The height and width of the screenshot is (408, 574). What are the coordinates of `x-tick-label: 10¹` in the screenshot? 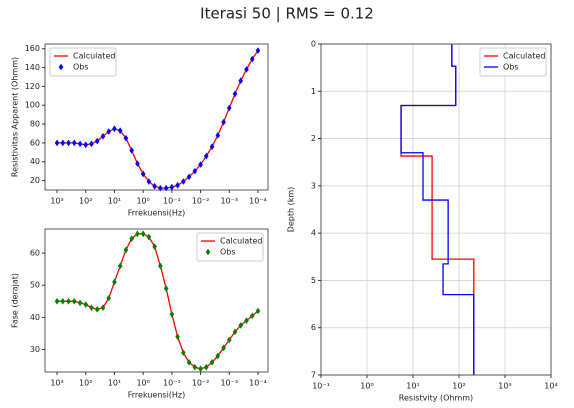 It's located at (114, 201).